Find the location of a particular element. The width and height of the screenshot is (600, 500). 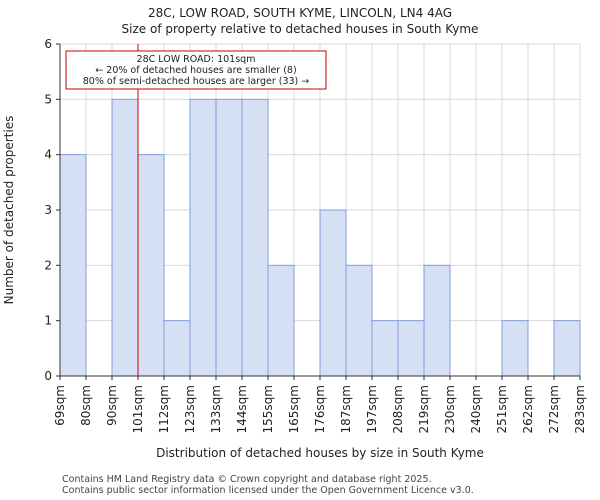

x-tick-label-3: 101sqm is located at coordinates (138, 409).